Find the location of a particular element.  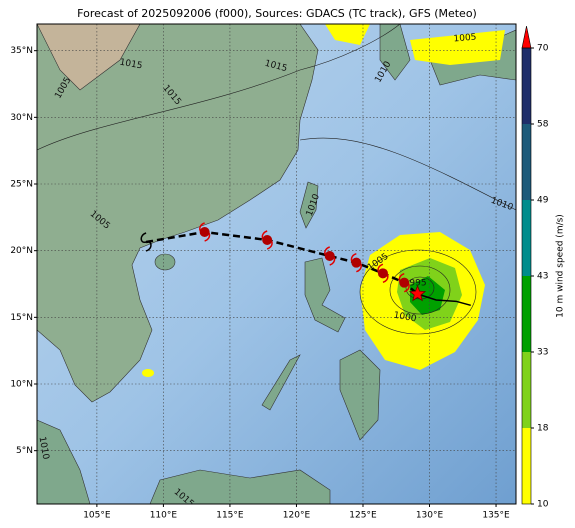

colorbar-tick-label: 70 is located at coordinates (543, 49).